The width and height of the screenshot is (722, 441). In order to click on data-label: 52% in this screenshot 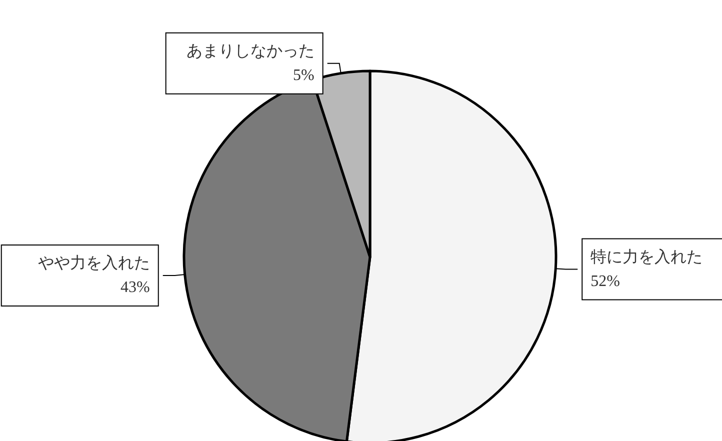, I will do `click(605, 281)`.